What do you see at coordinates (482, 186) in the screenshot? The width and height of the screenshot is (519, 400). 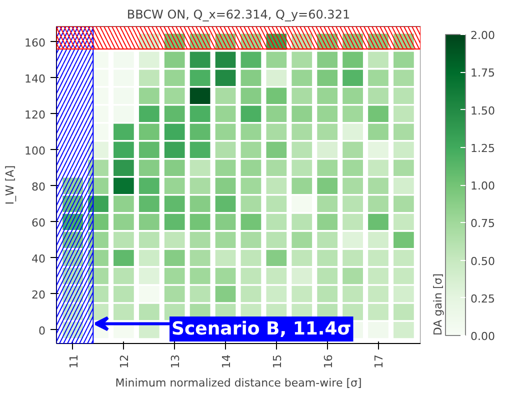 I see `color-bar-label: 1.00` at bounding box center [482, 186].